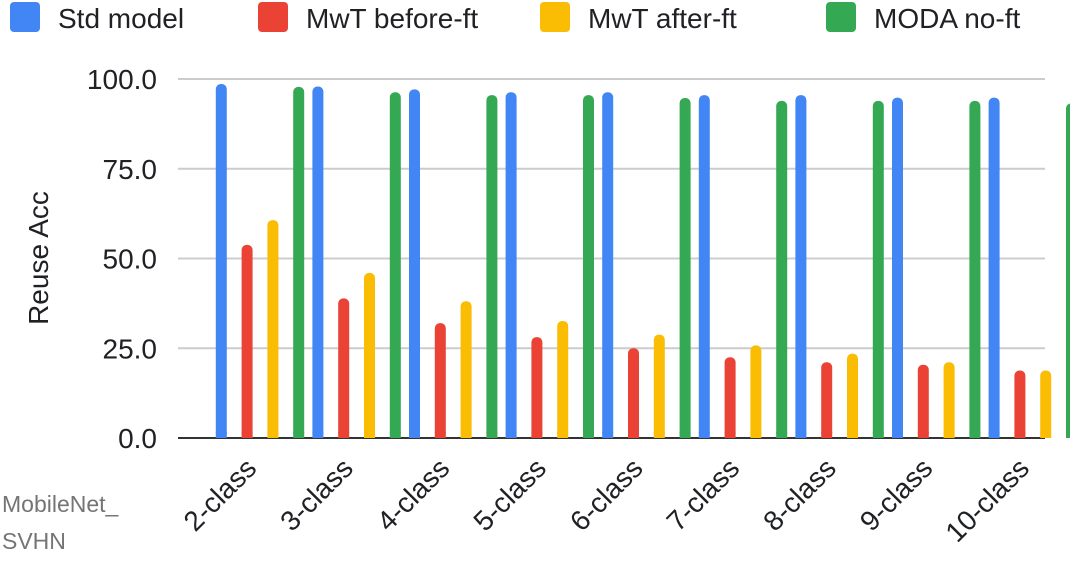 Image resolution: width=1070 pixels, height=567 pixels. Describe the element at coordinates (130, 348) in the screenshot. I see `y-tick-label: 25.0` at that location.